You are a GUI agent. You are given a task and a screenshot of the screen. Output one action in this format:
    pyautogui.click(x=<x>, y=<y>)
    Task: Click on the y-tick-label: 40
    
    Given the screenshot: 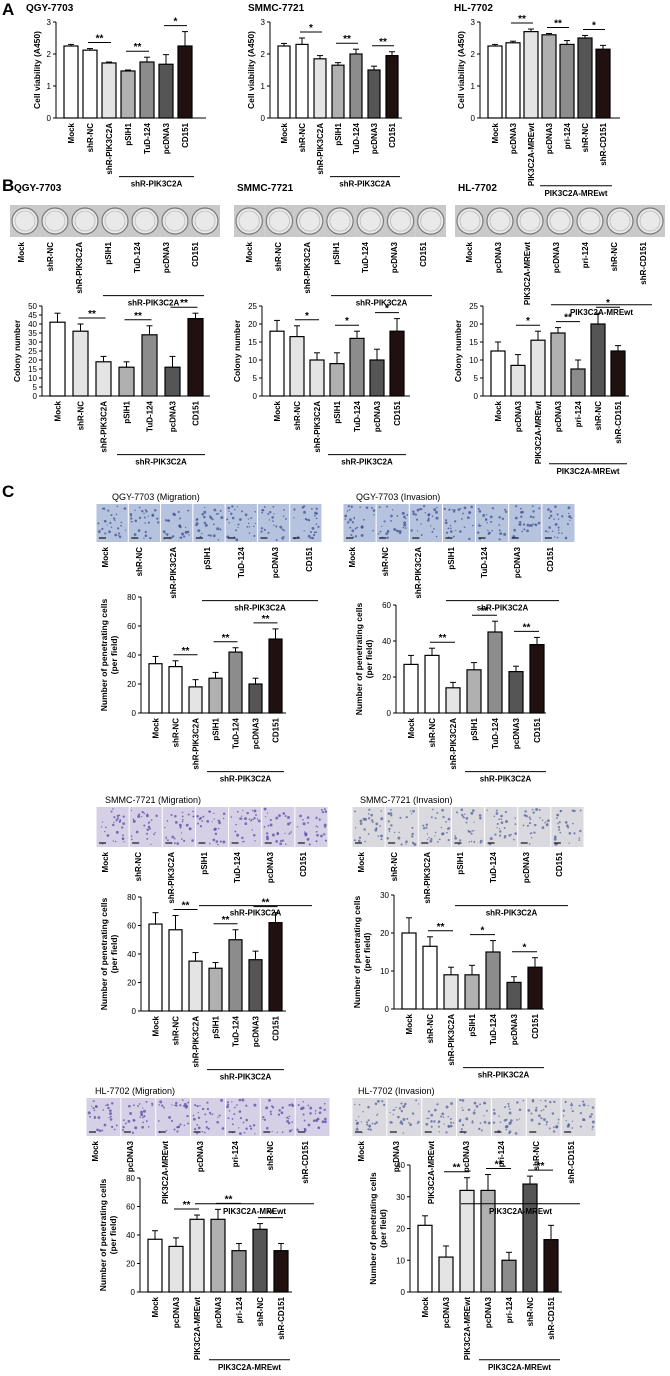 What is the action you would take?
    pyautogui.click(x=32, y=324)
    